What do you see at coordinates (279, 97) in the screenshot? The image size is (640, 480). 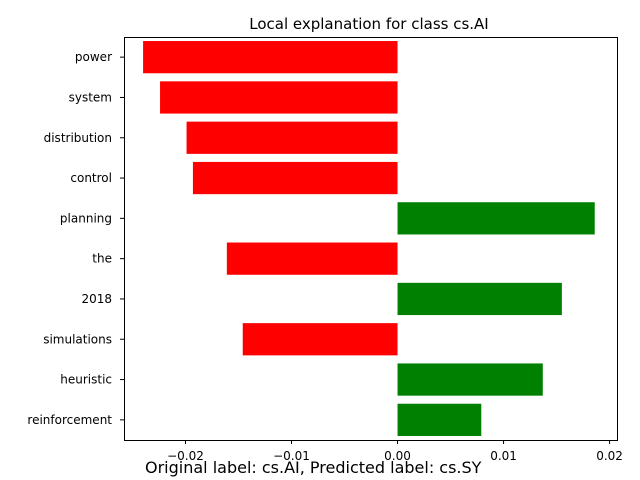 I see `bar-system` at bounding box center [279, 97].